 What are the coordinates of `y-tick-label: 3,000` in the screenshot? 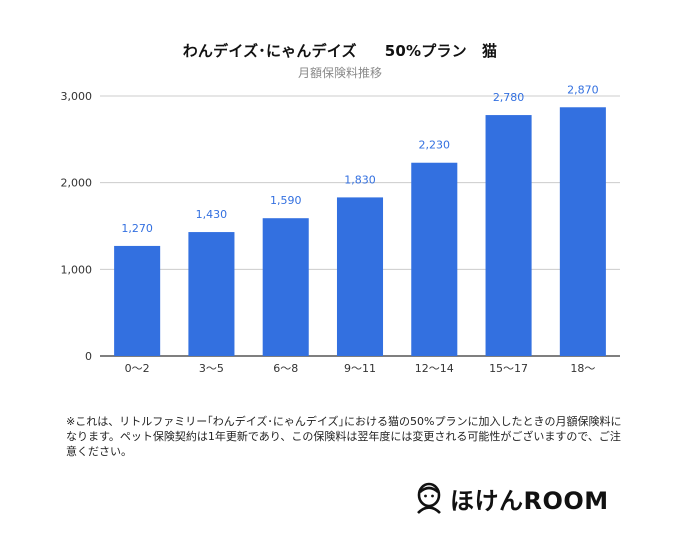 It's located at (77, 96).